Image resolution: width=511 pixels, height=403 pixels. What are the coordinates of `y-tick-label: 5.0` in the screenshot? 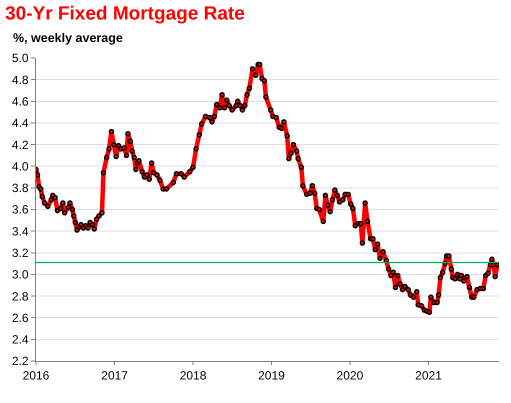 It's located at (20, 58).